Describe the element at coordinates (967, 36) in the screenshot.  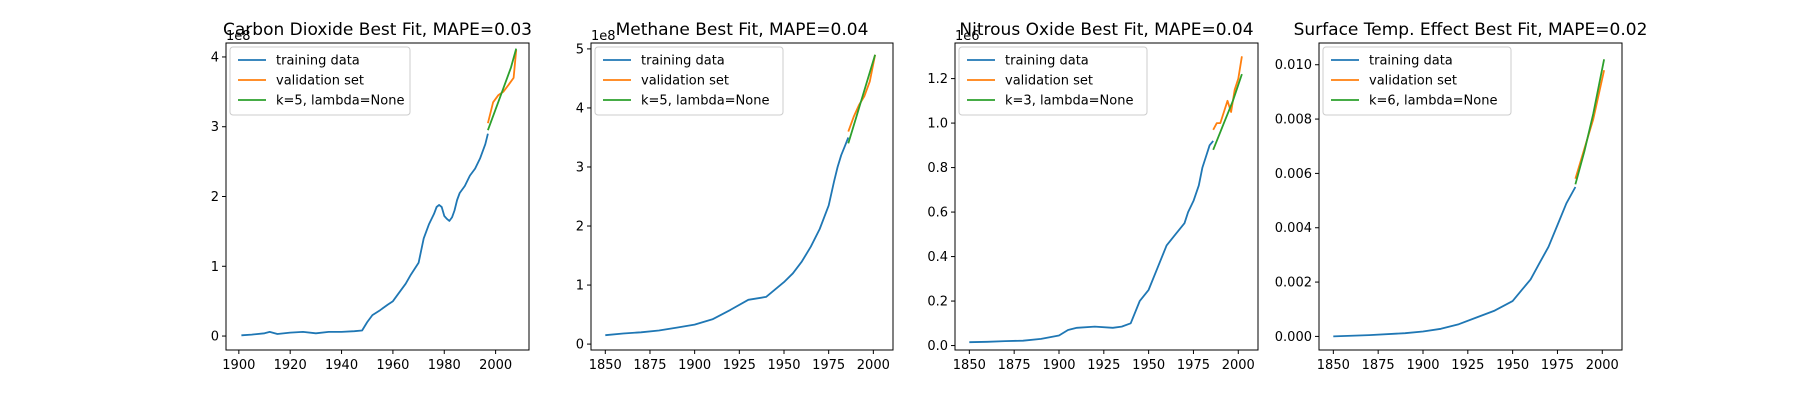
I see `y-scale-label: 1e6` at that location.